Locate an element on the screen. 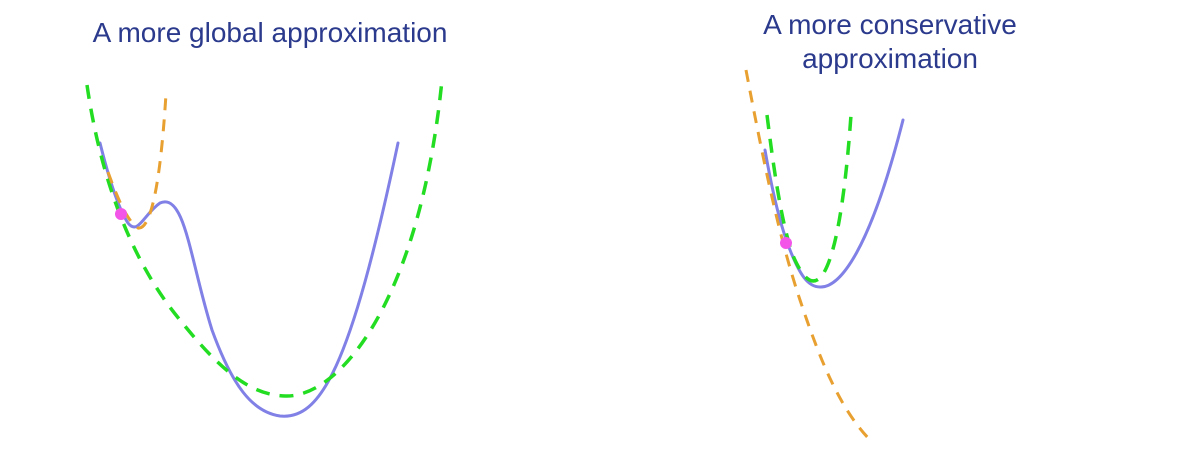 The height and width of the screenshot is (458, 1190). conservative-approximation-curve-right is located at coordinates (809, 256).